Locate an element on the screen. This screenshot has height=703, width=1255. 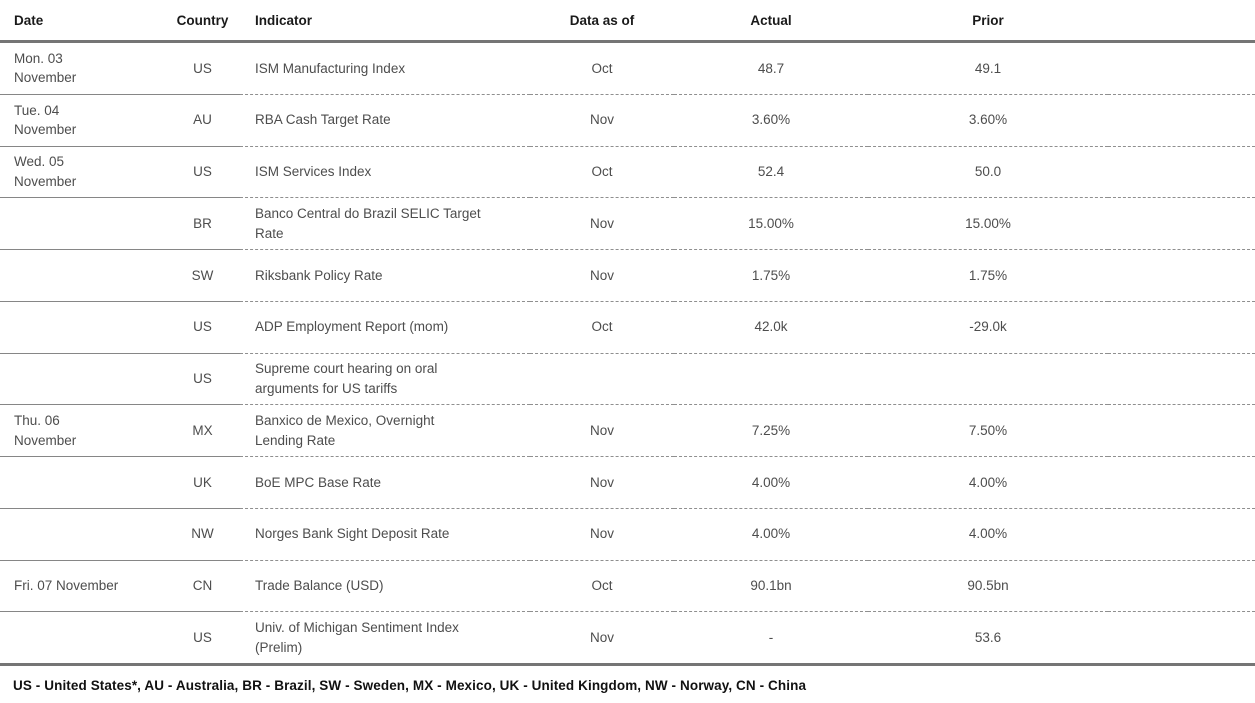
actual-cell: 52.4 is located at coordinates (771, 171).